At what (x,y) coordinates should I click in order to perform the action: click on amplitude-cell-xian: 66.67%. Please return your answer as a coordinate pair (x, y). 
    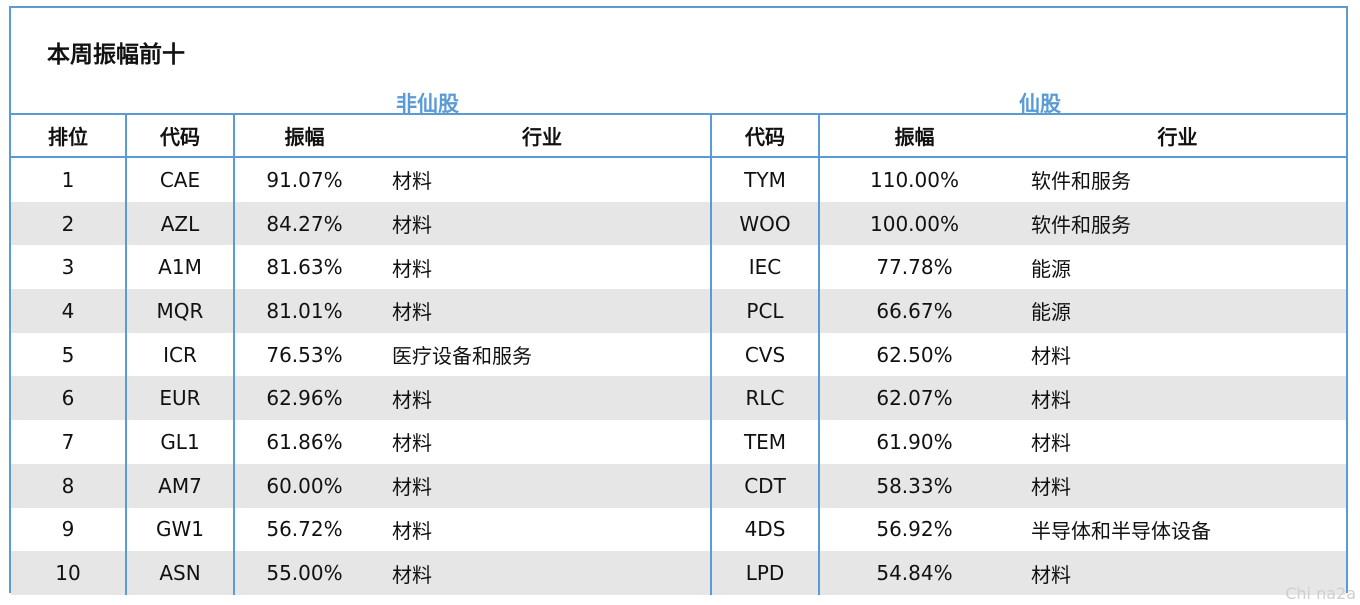
    Looking at the image, I should click on (914, 311).